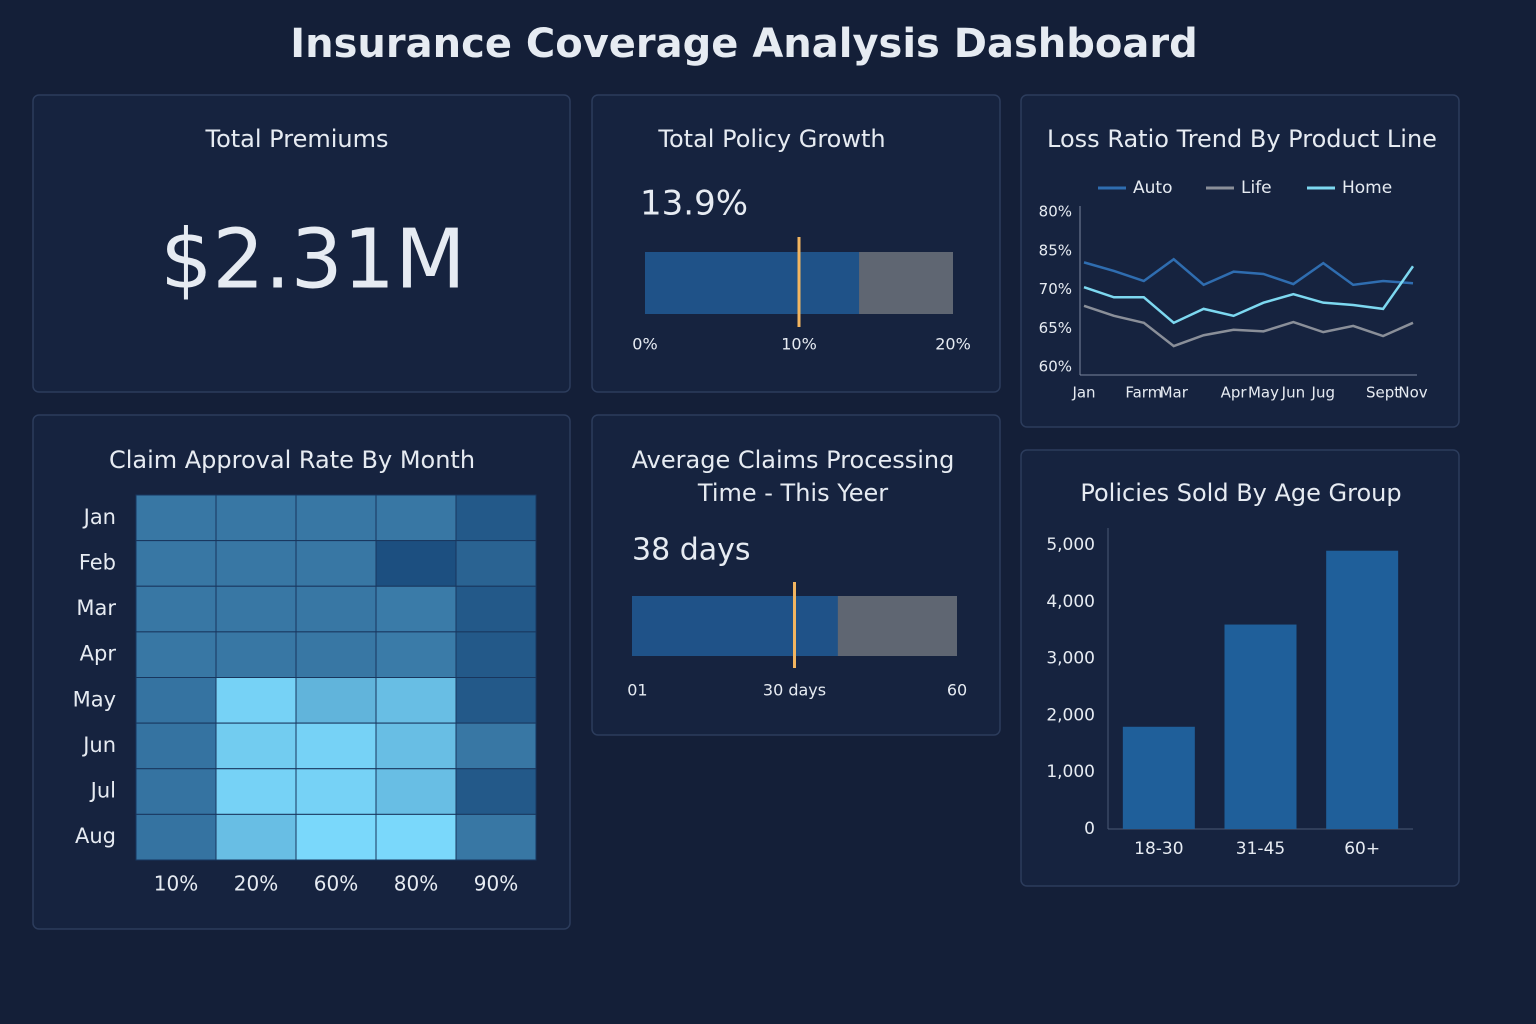 The width and height of the screenshot is (1536, 1024). Describe the element at coordinates (176, 884) in the screenshot. I see `column-label: 10%` at that location.